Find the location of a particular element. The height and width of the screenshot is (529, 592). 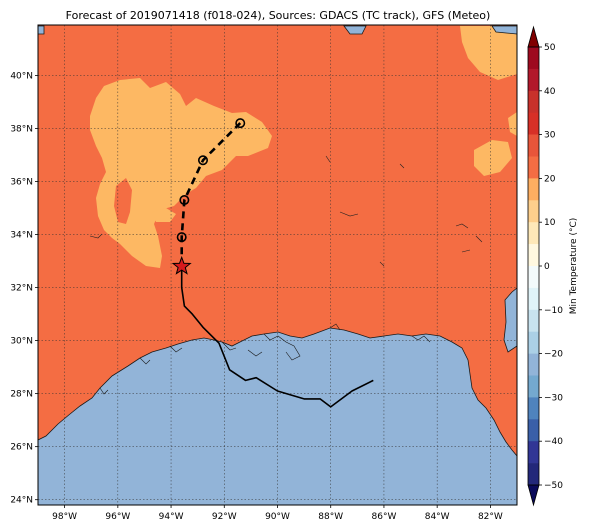

lat-tick-label: 32°N is located at coordinates (21, 289).